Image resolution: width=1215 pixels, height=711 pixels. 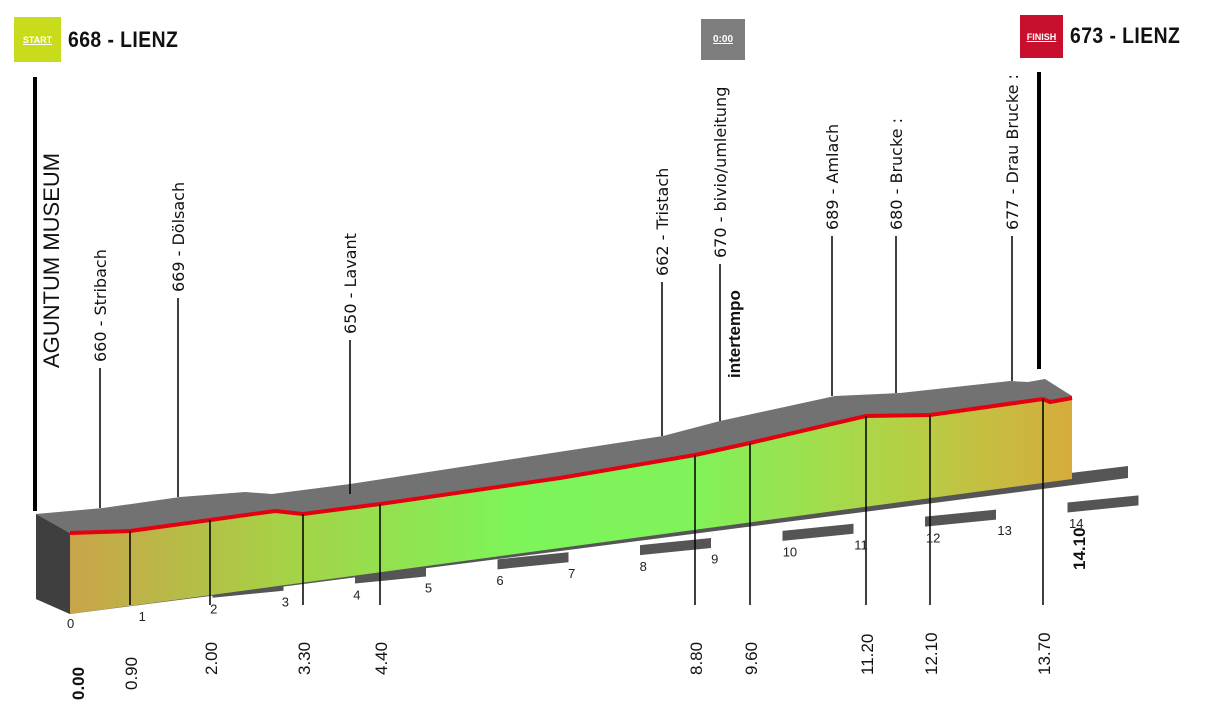 I want to click on distance-tick-label: 2, so click(x=213, y=609).